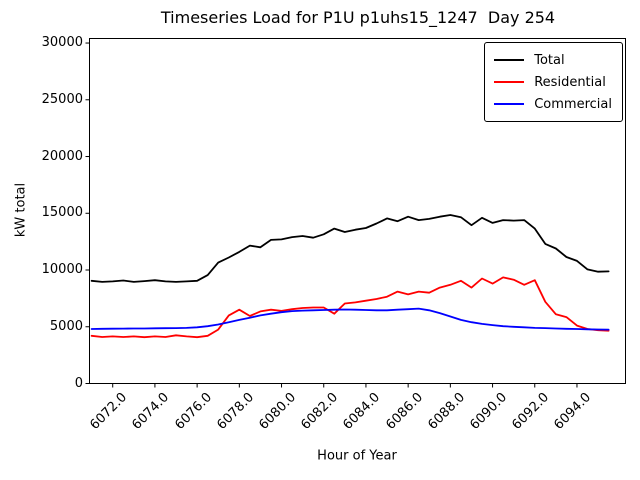 The height and width of the screenshot is (480, 640). I want to click on x-axis-label: Hour of Year, so click(357, 456).